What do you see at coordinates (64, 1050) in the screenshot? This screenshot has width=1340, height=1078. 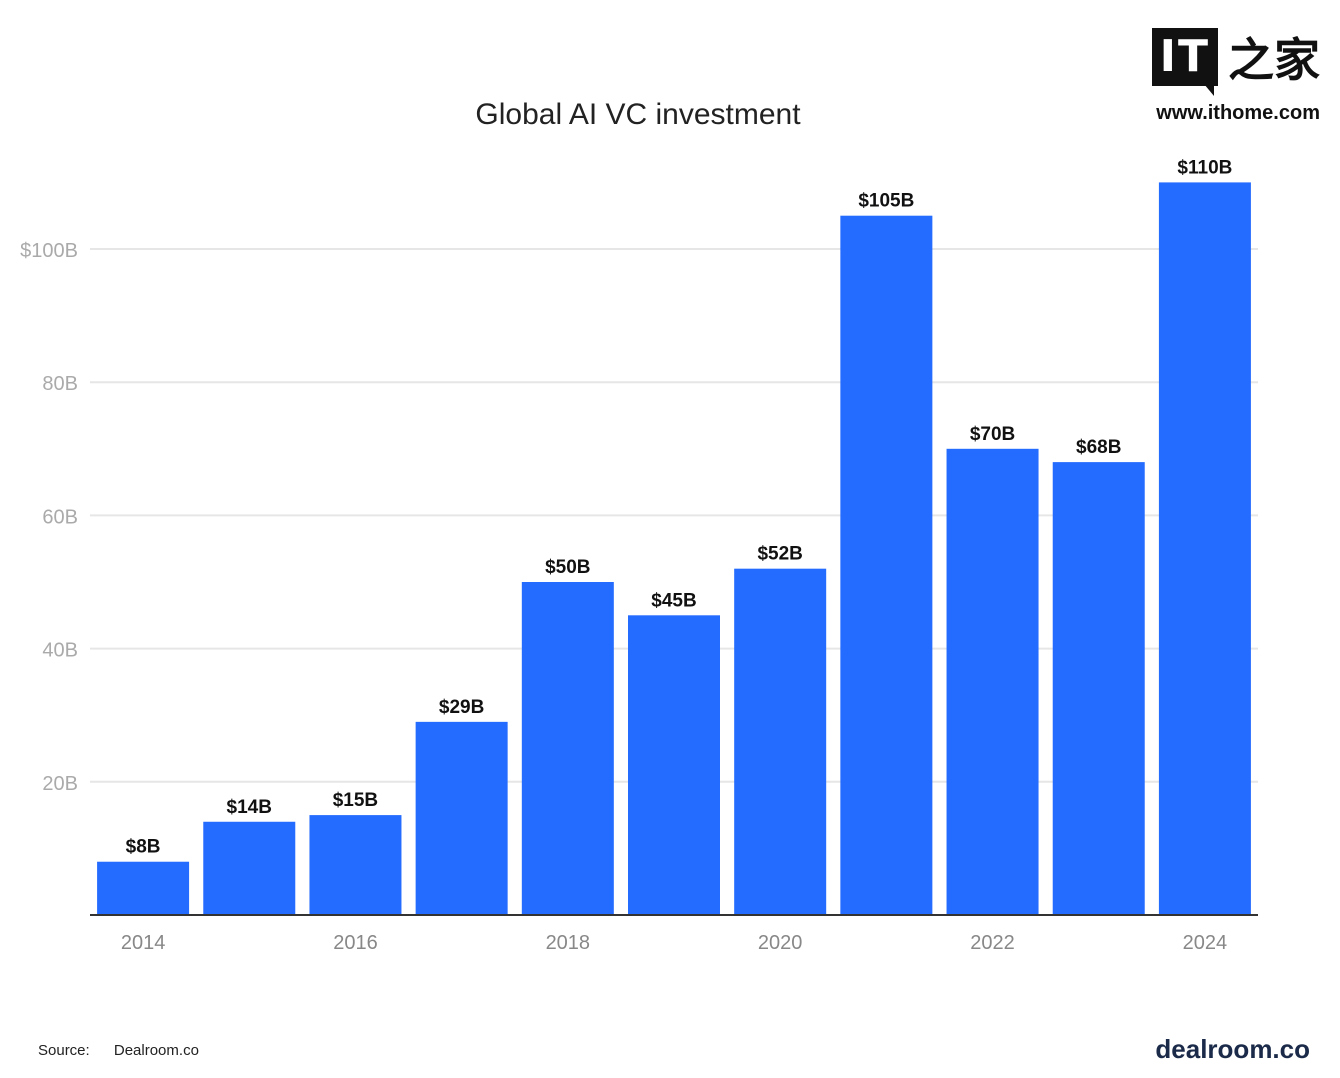 I see `source-label: Source:` at bounding box center [64, 1050].